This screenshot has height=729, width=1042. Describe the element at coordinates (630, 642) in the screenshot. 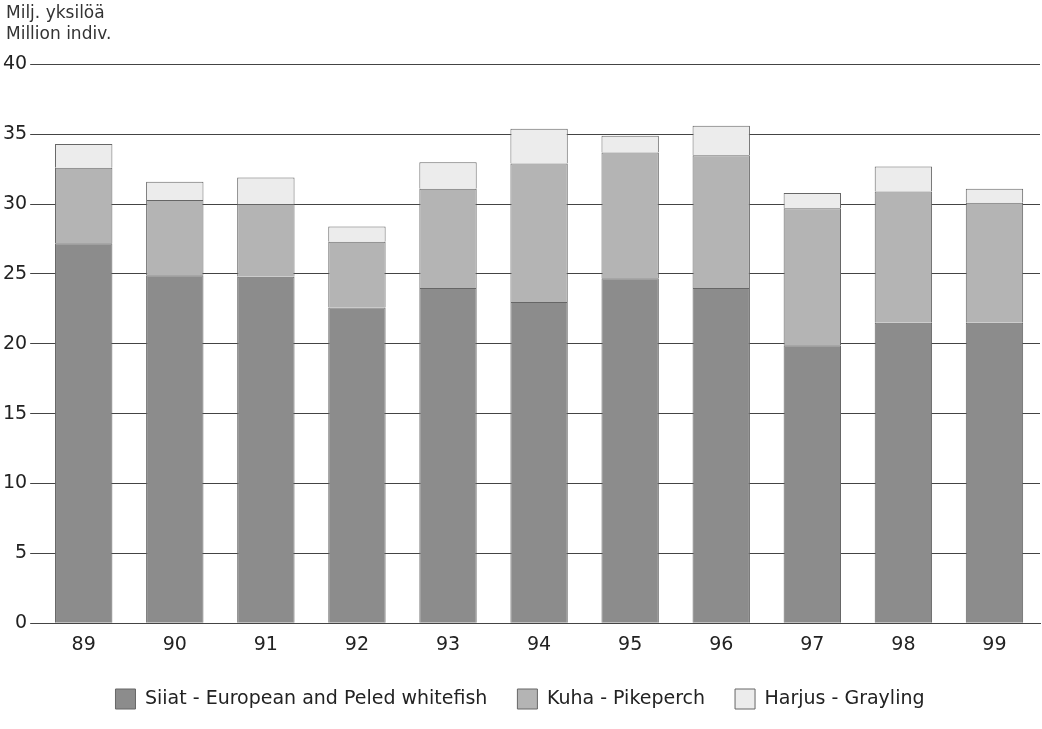

I see `x-tick-label: 95` at that location.